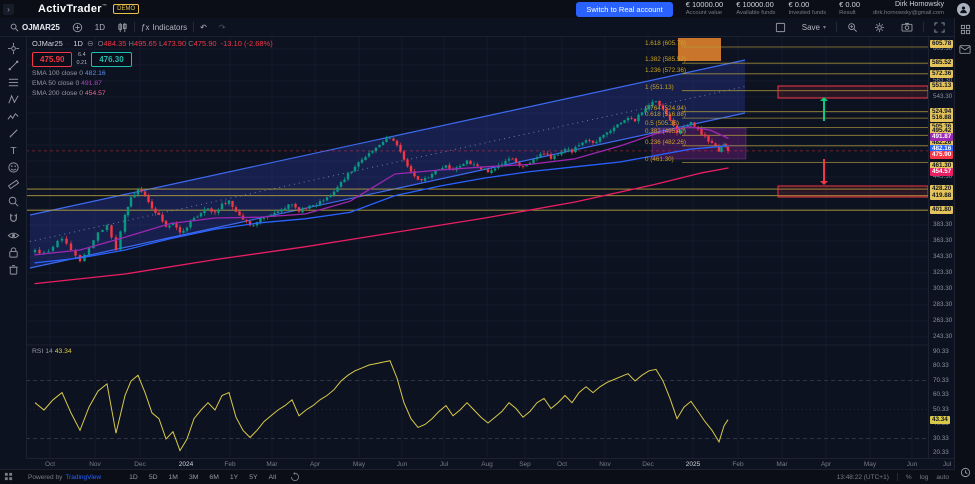 The height and width of the screenshot is (484, 975). Describe the element at coordinates (52, 351) in the screenshot. I see `rsi-legend: RSI 14 43.34` at that location.